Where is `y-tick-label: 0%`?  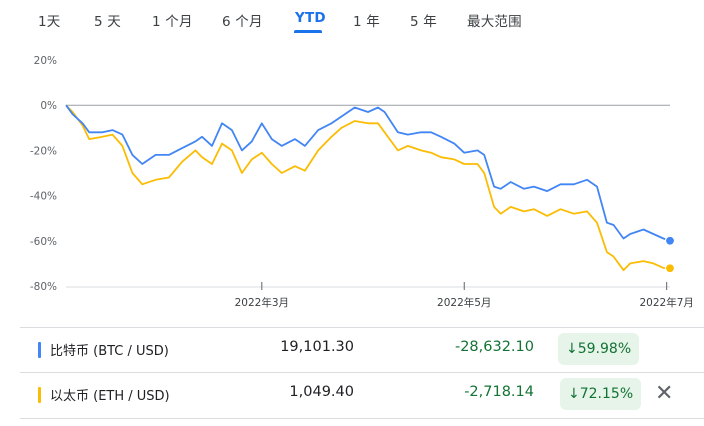 y-tick-label: 0% is located at coordinates (48, 106).